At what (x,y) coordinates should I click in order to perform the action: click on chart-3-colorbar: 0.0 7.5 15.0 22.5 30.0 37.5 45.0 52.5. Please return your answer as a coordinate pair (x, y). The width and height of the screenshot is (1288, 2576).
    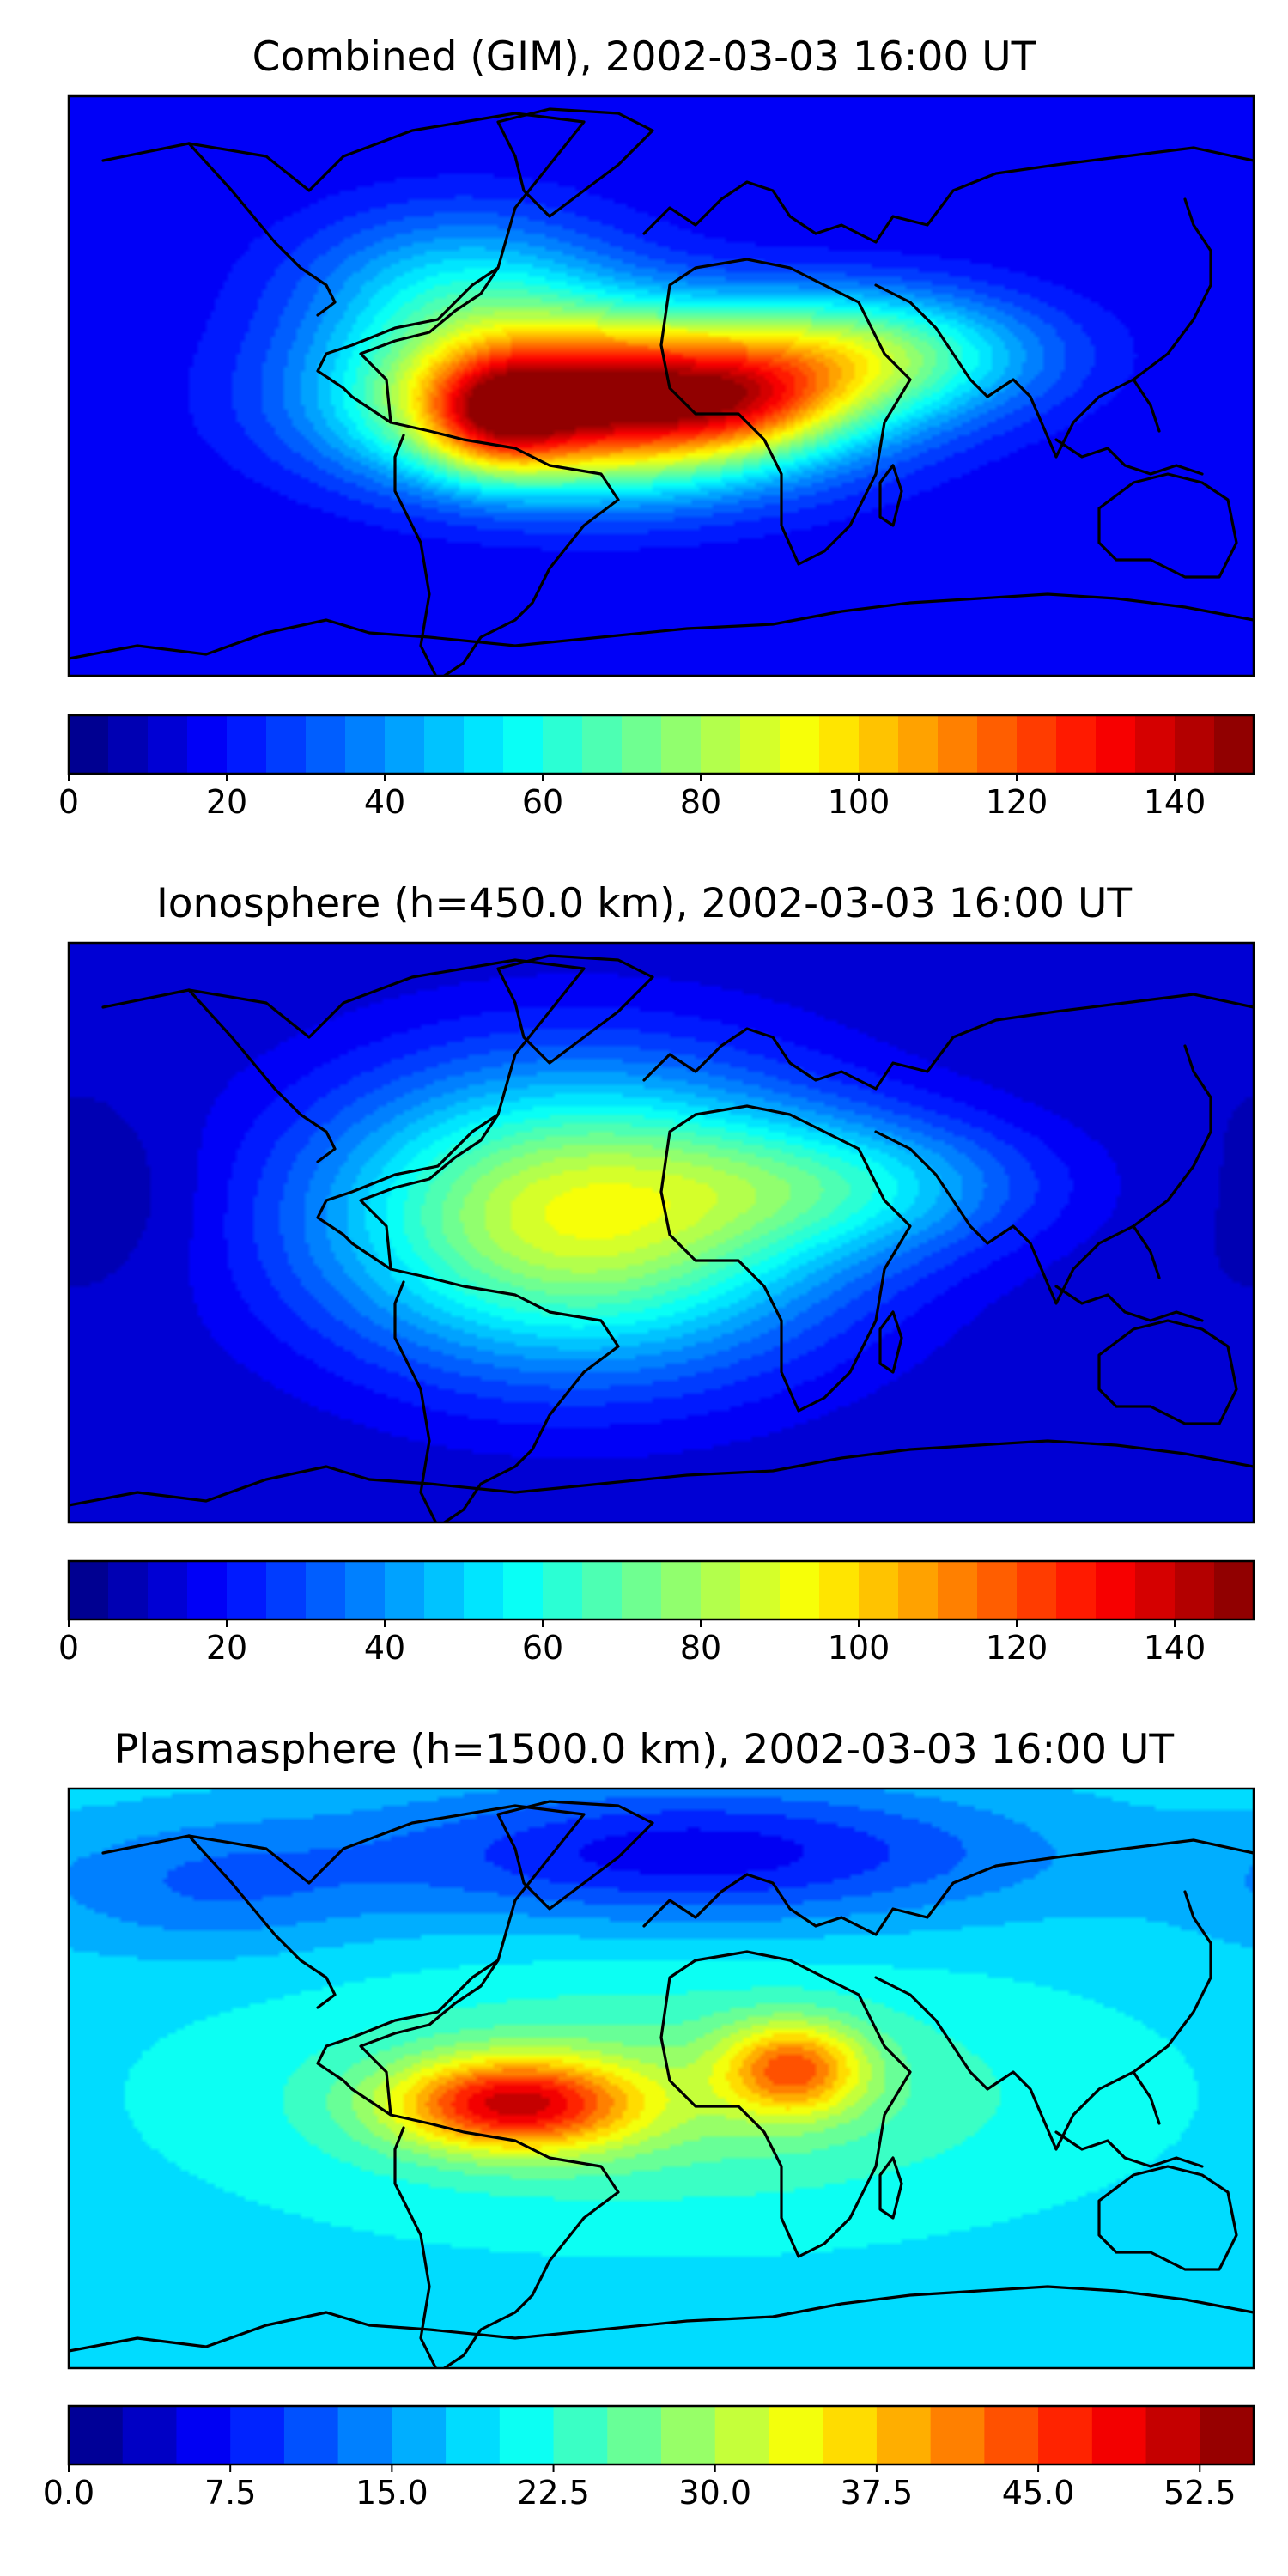
    Looking at the image, I should click on (649, 2458).